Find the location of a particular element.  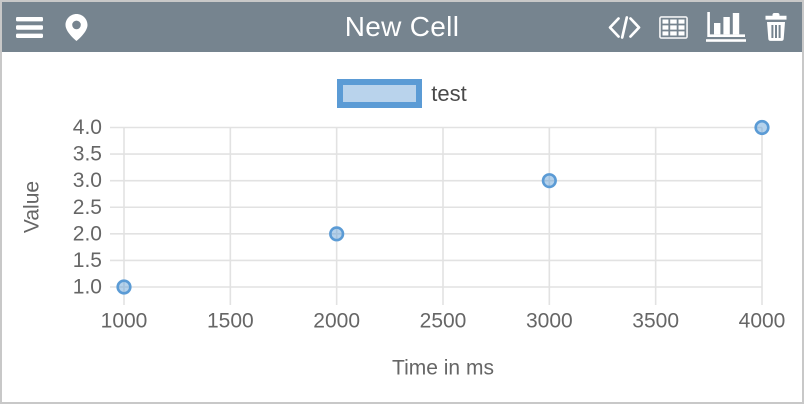

x-tick-label: 3500 is located at coordinates (655, 321).